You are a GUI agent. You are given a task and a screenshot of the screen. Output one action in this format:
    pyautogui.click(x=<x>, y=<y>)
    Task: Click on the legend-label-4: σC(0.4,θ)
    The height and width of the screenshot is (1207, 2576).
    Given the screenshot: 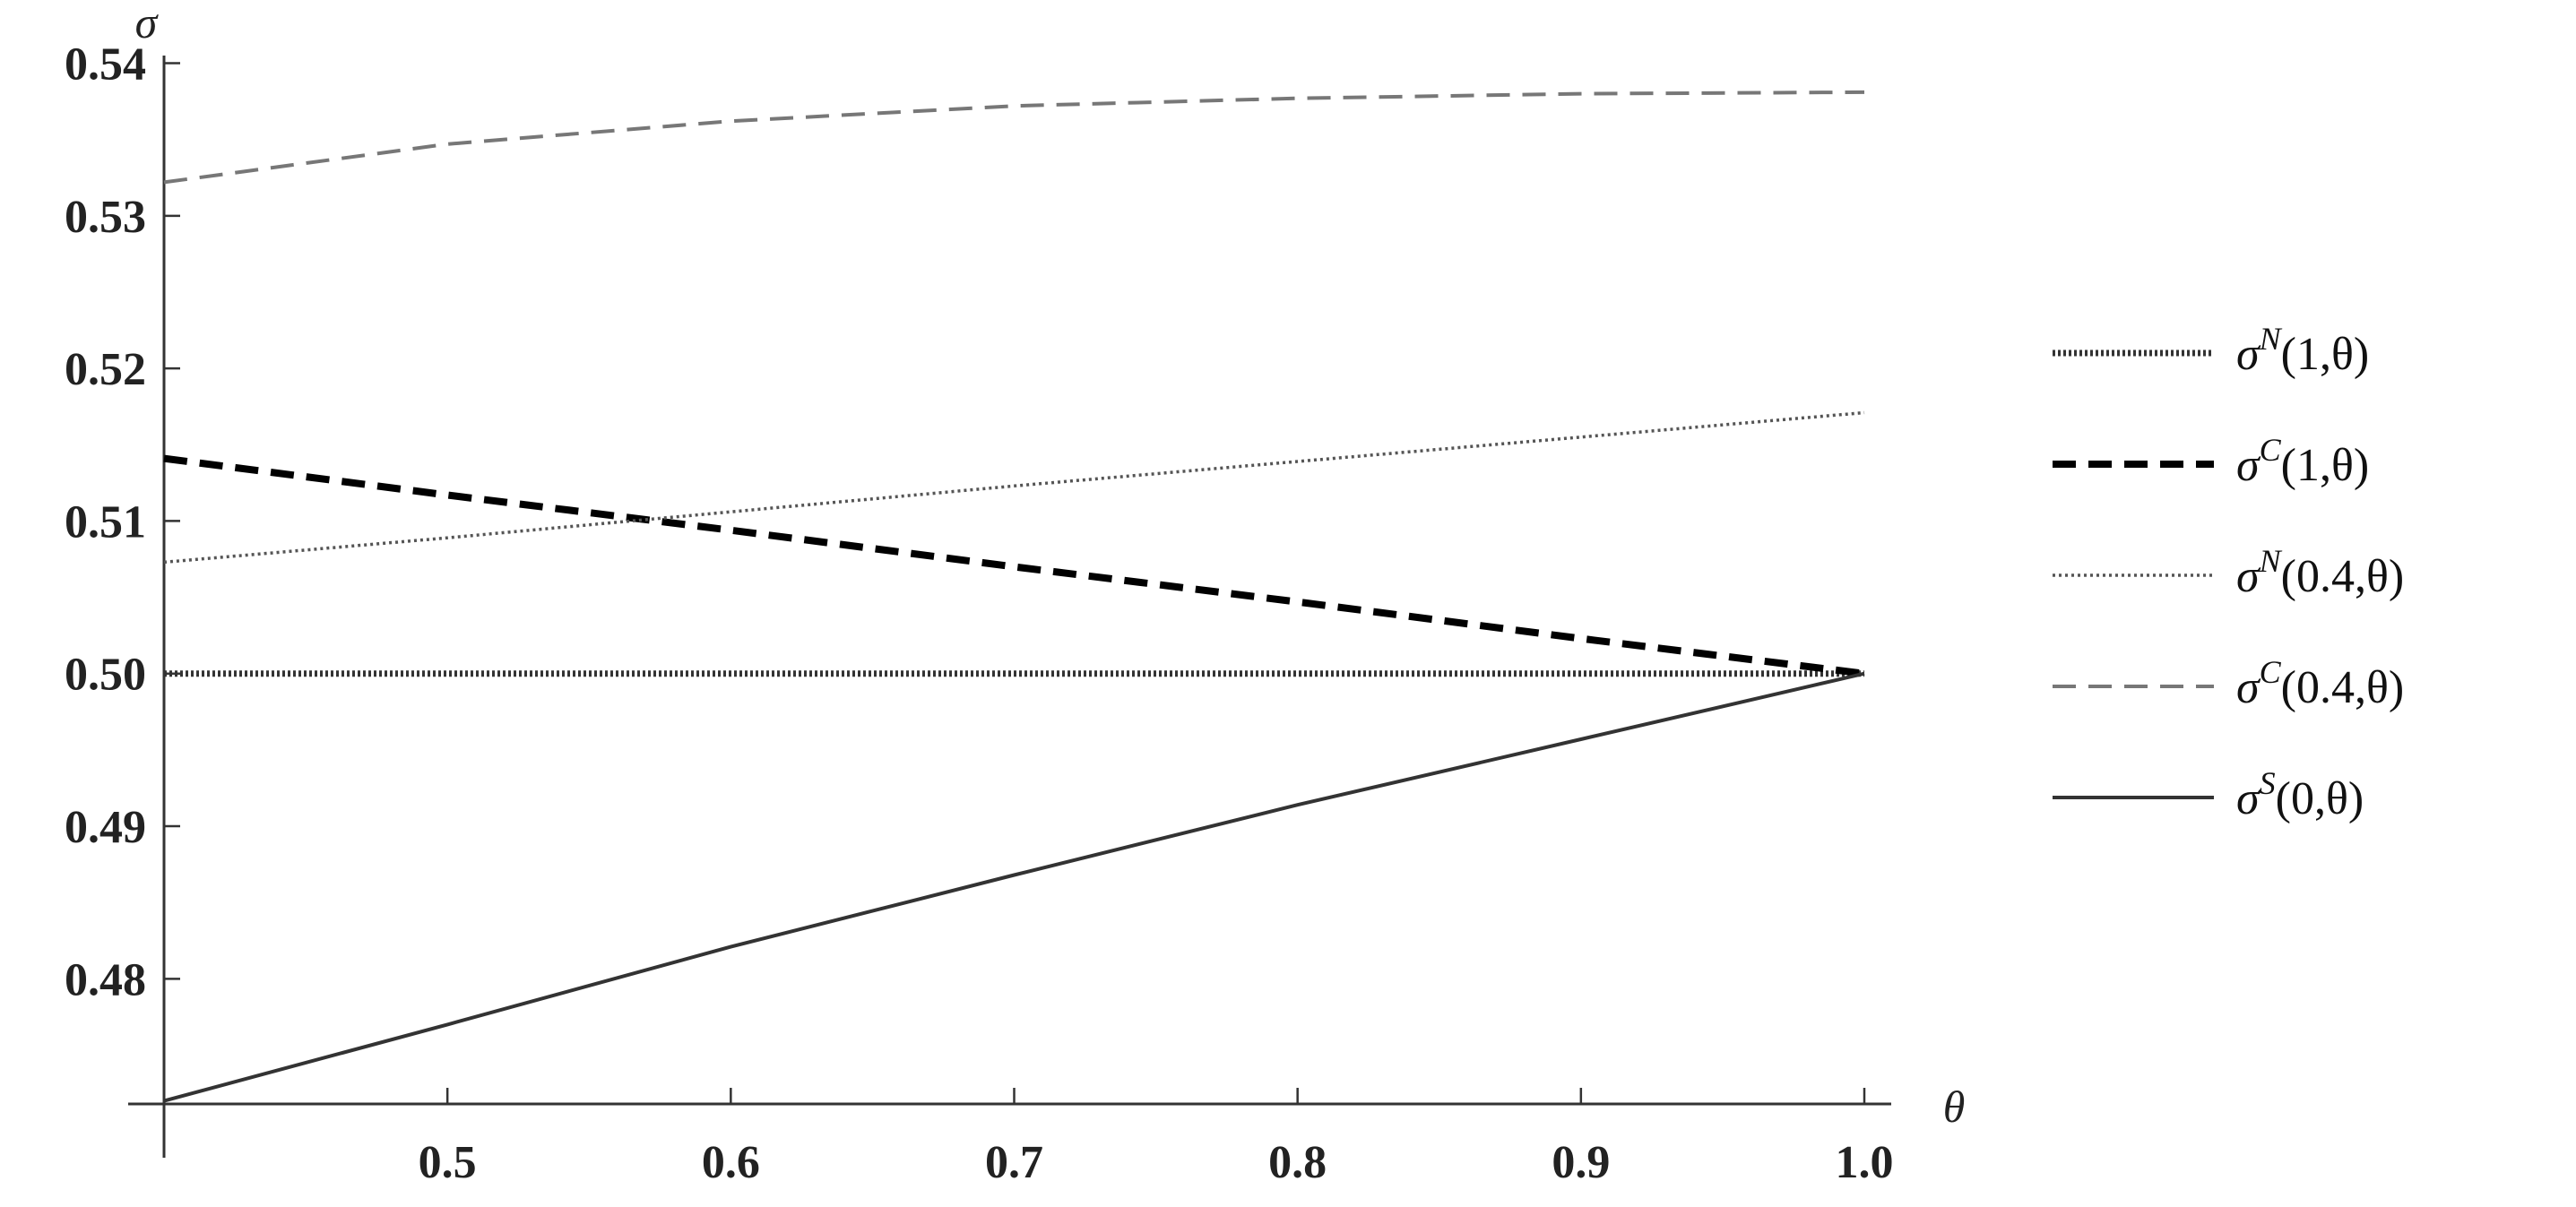 What is the action you would take?
    pyautogui.click(x=2320, y=683)
    